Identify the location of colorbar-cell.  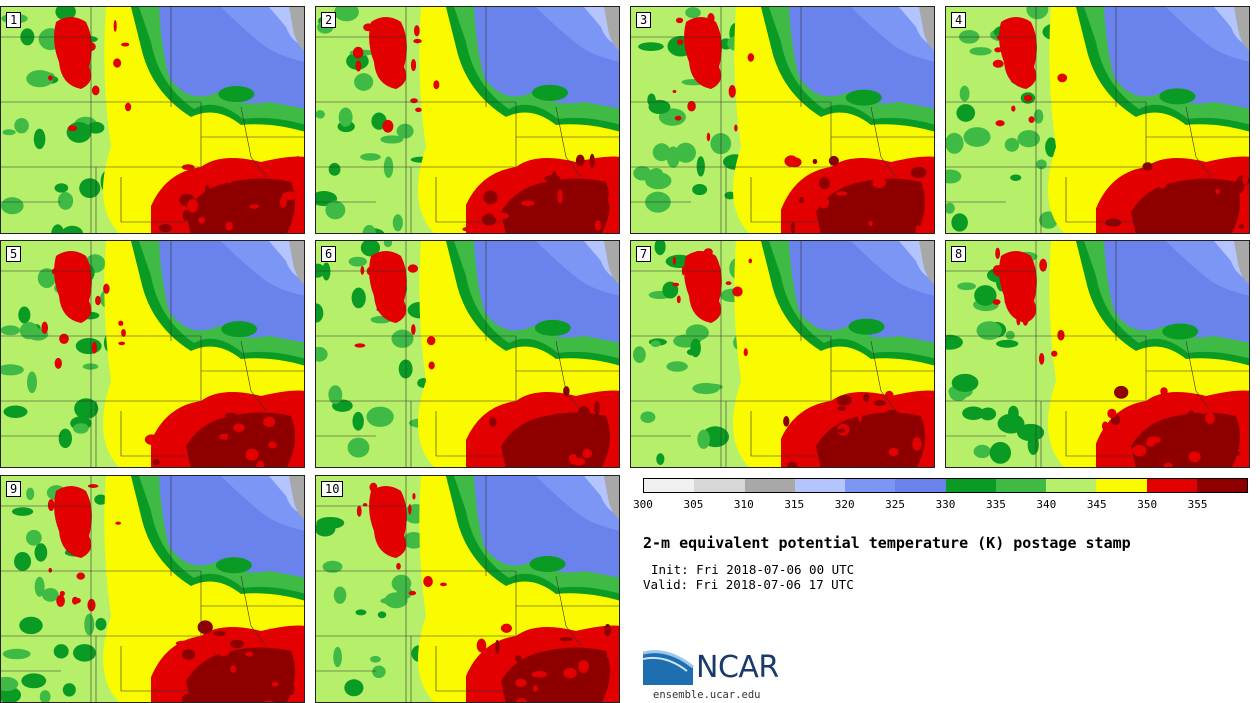
(1020, 485).